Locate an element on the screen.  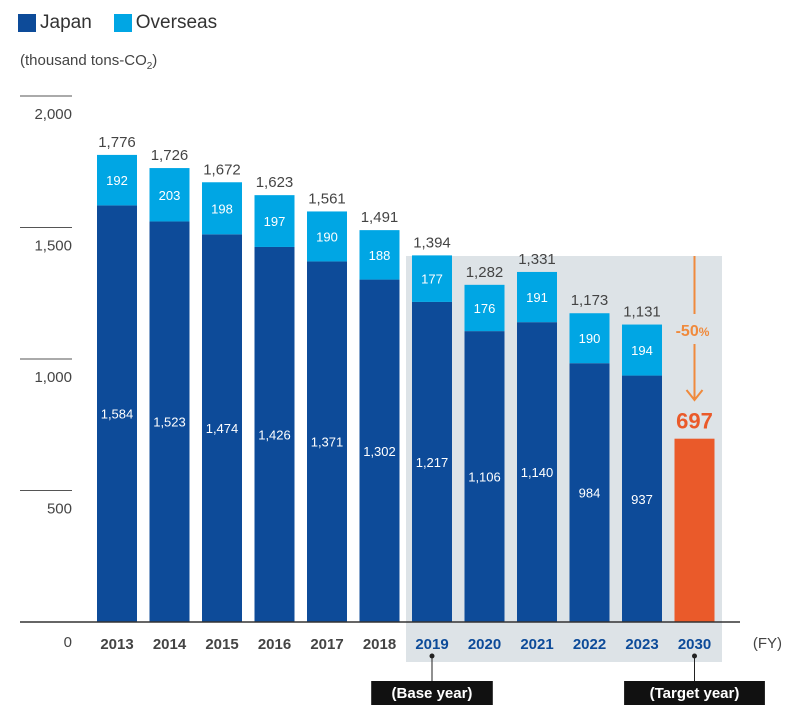
x-tick-label: 2020 is located at coordinates (484, 644).